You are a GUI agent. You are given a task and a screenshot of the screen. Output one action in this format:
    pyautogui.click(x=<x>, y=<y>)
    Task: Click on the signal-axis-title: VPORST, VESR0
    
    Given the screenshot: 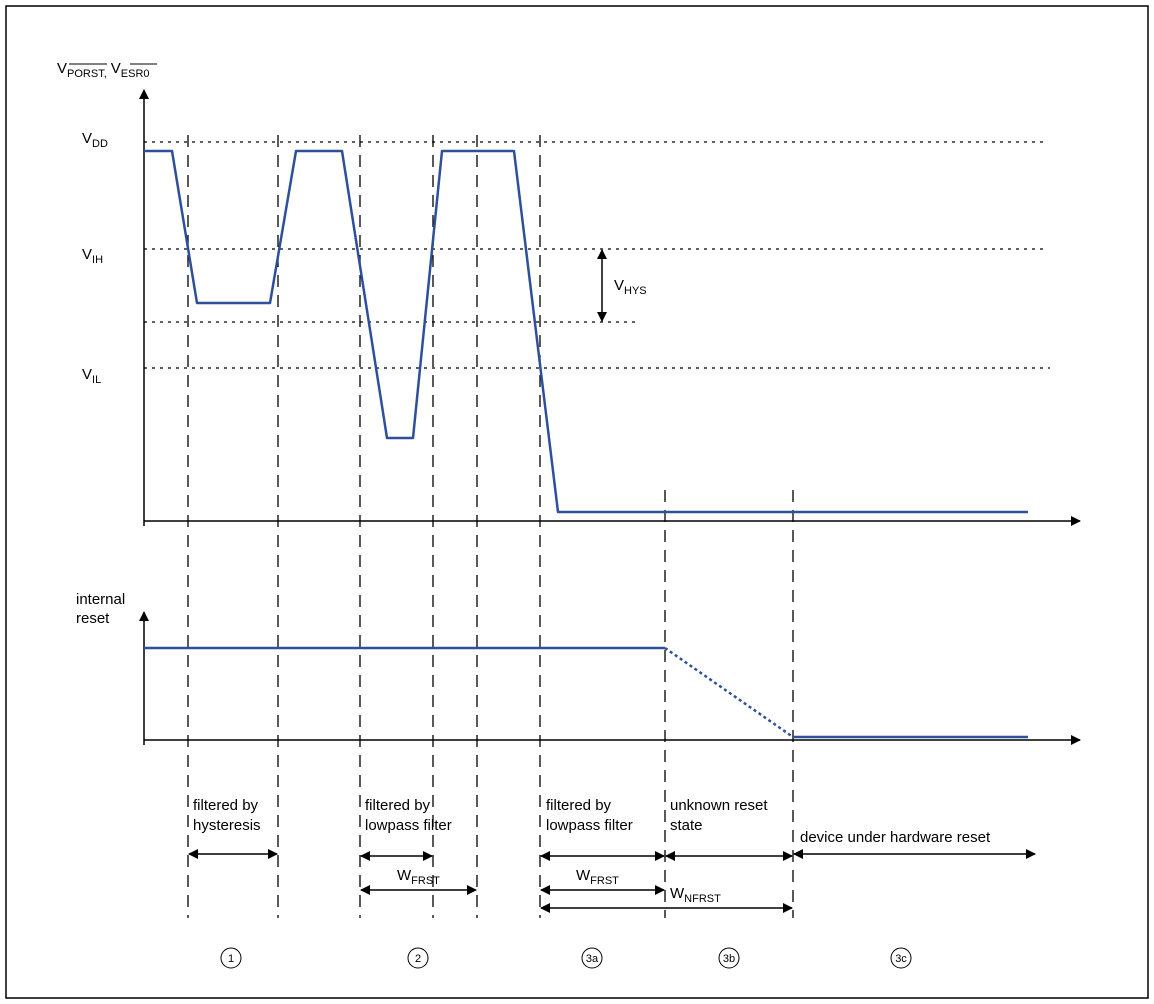 What is the action you would take?
    pyautogui.click(x=103, y=70)
    